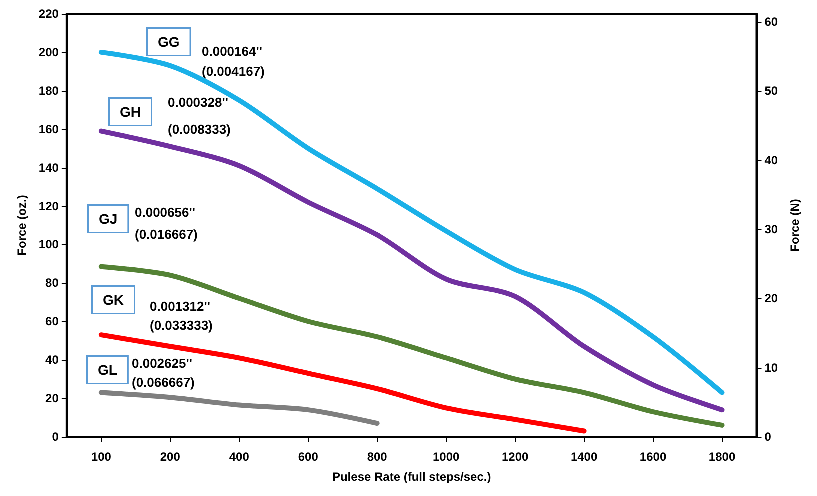 This screenshot has width=817, height=496. I want to click on y2-axis-title: Force (N), so click(795, 225).